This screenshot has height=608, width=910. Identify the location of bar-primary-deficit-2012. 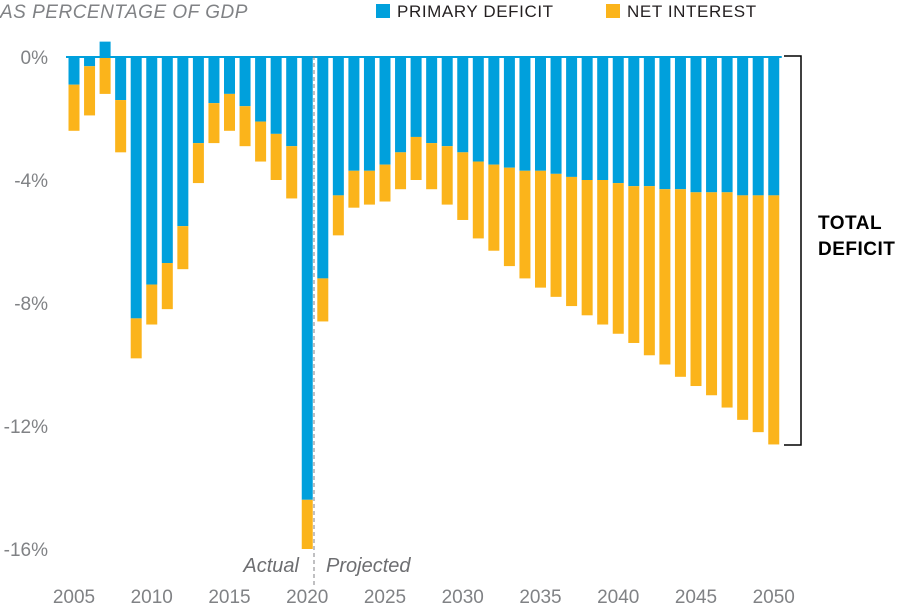
(183, 142).